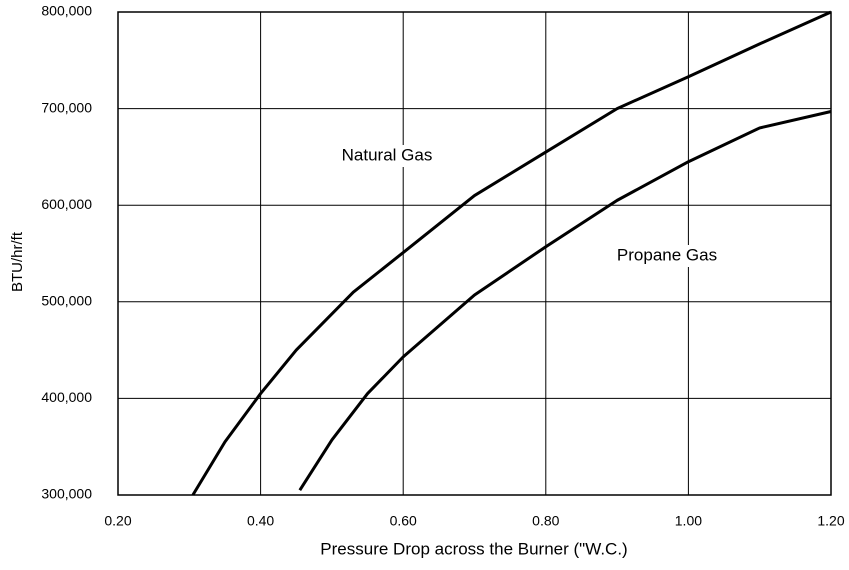 The height and width of the screenshot is (570, 849). What do you see at coordinates (17, 261) in the screenshot?
I see `y-axis-label: BTU/hr/ft` at bounding box center [17, 261].